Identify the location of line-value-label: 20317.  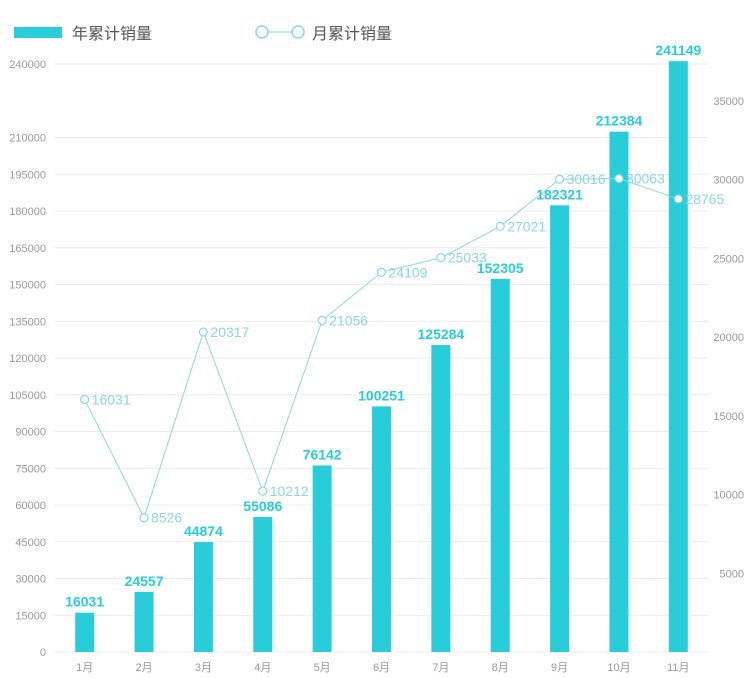
(229, 332).